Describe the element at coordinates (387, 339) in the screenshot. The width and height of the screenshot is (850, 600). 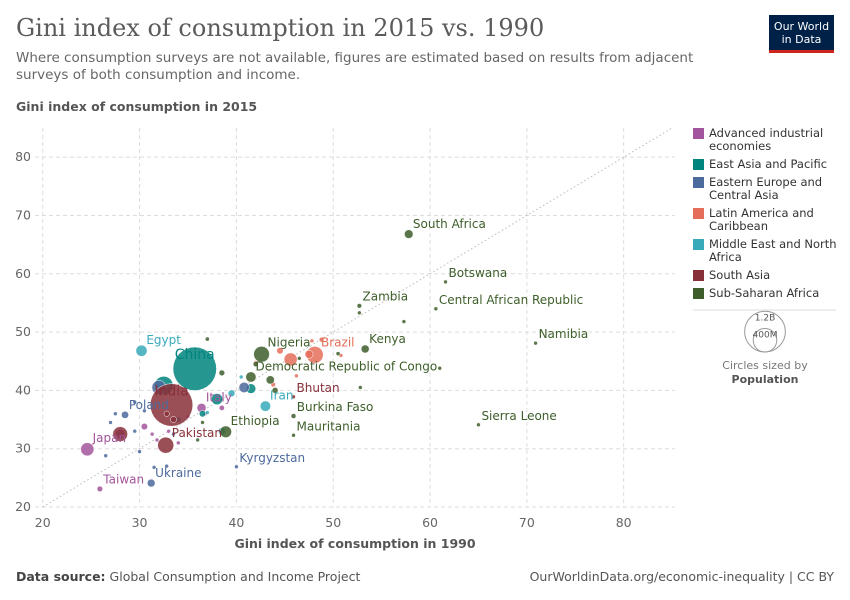
I see `point-label: Kenya` at that location.